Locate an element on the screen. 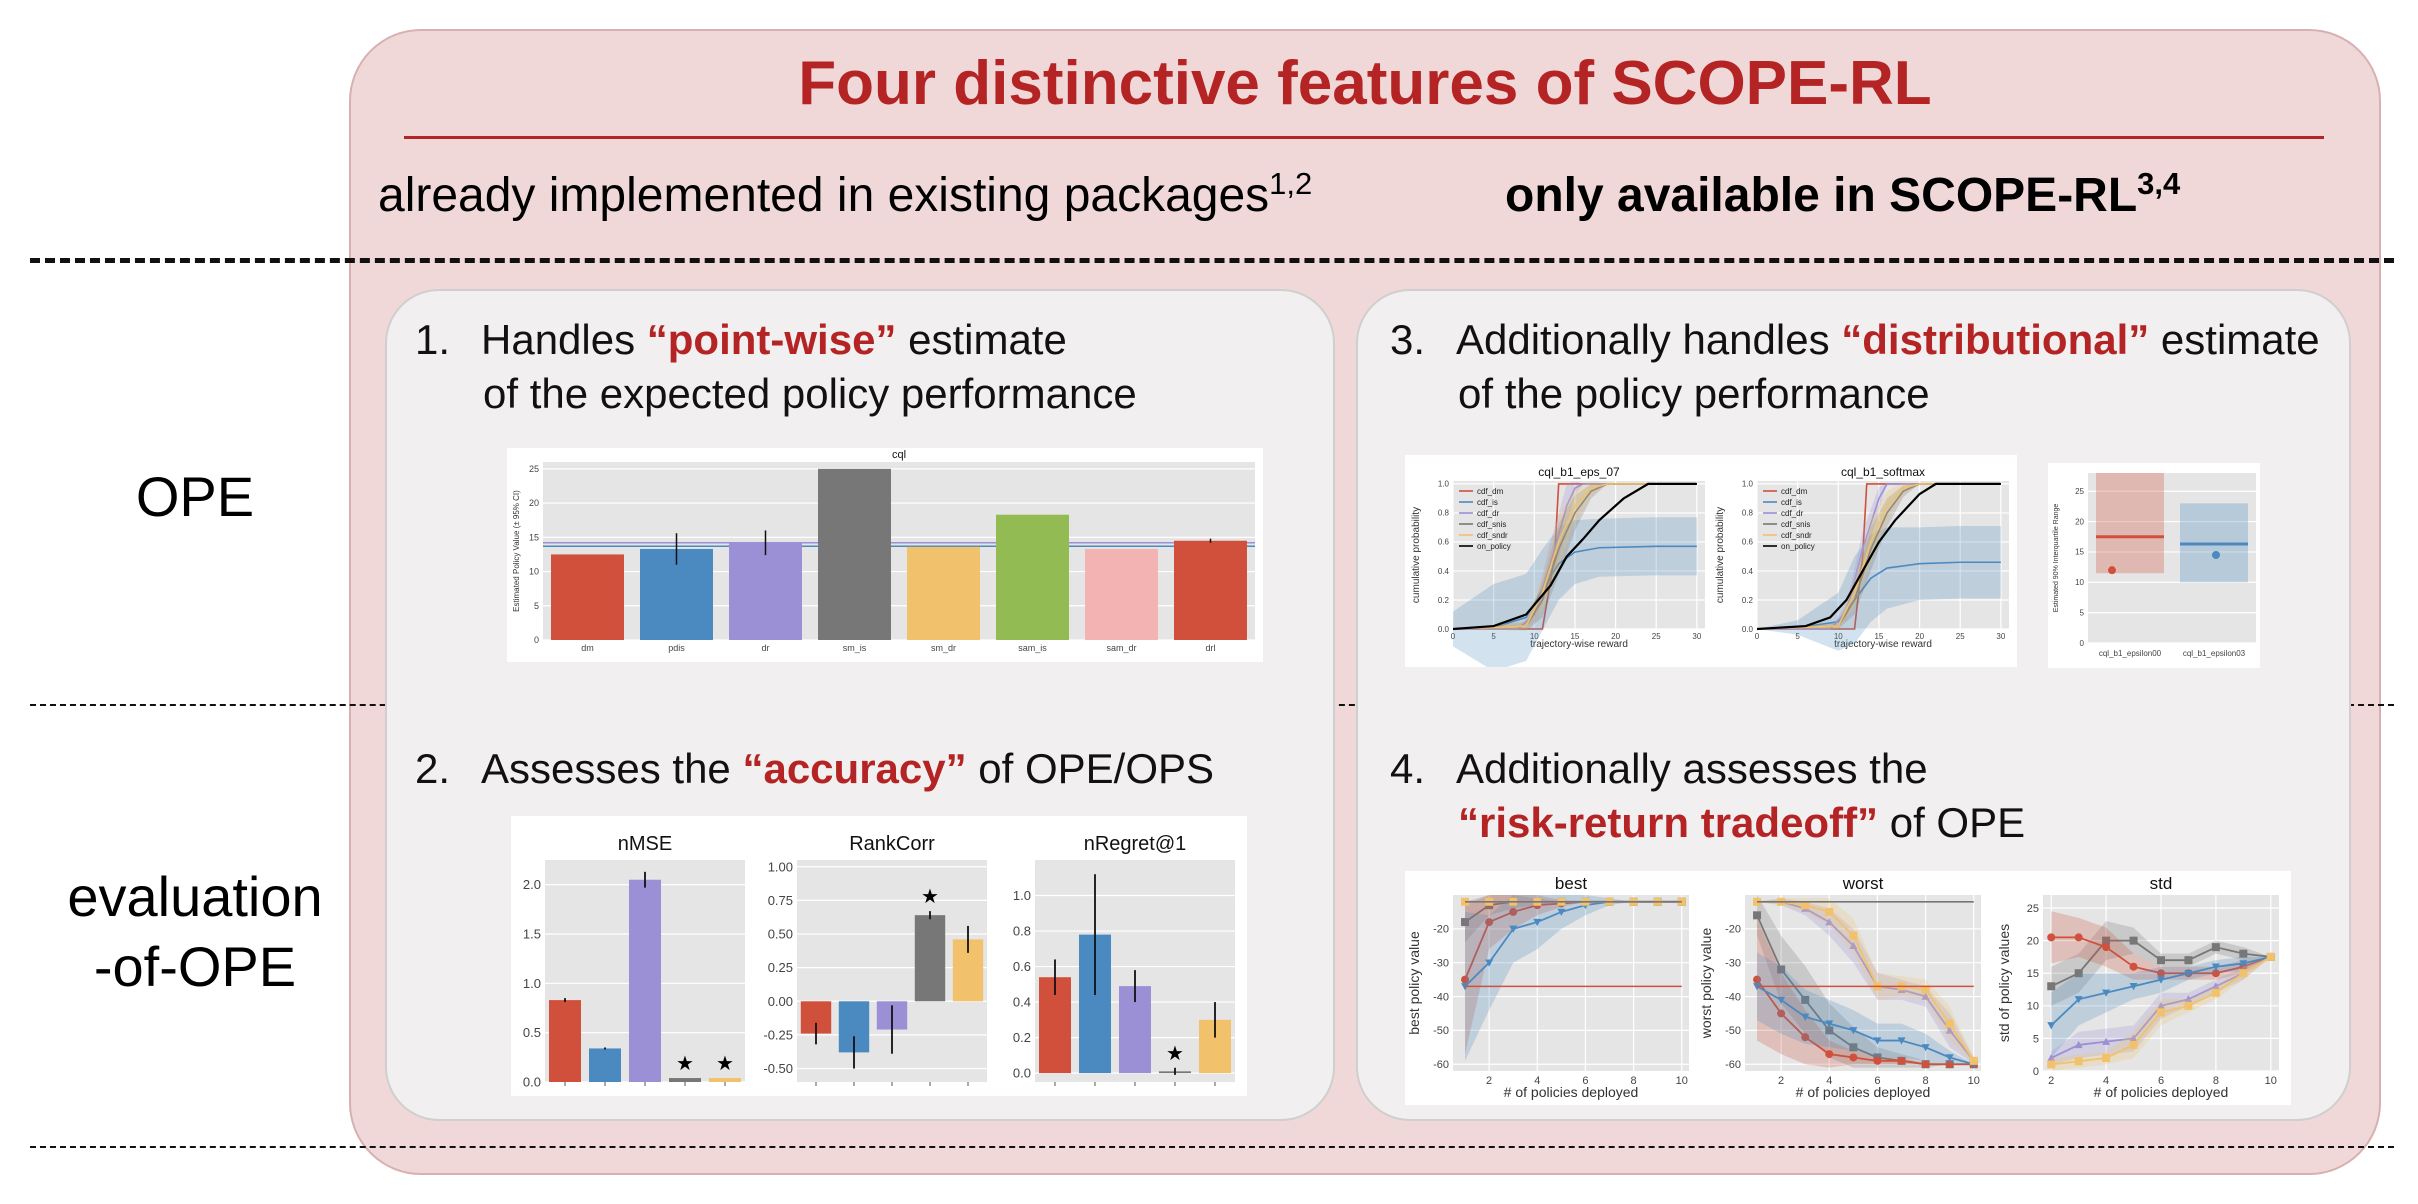 Image resolution: width=2418 pixels, height=1204 pixels. legend-label: cdf_dm is located at coordinates (1794, 491).